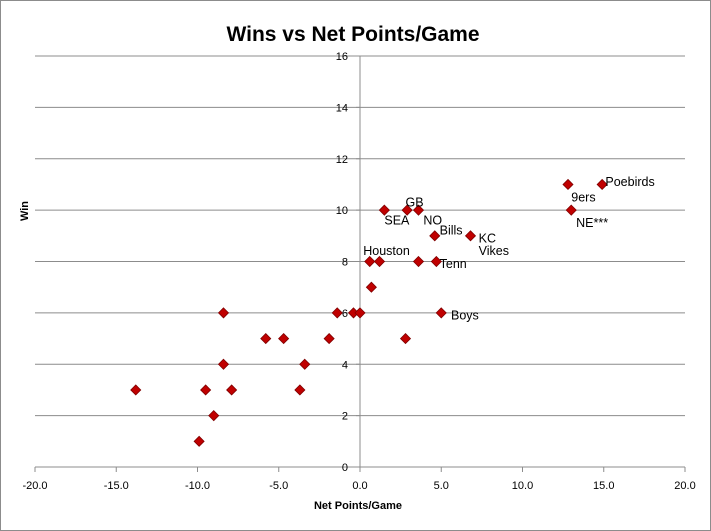 The height and width of the screenshot is (531, 711). What do you see at coordinates (522, 486) in the screenshot?
I see `x-tick-label: 10.0` at bounding box center [522, 486].